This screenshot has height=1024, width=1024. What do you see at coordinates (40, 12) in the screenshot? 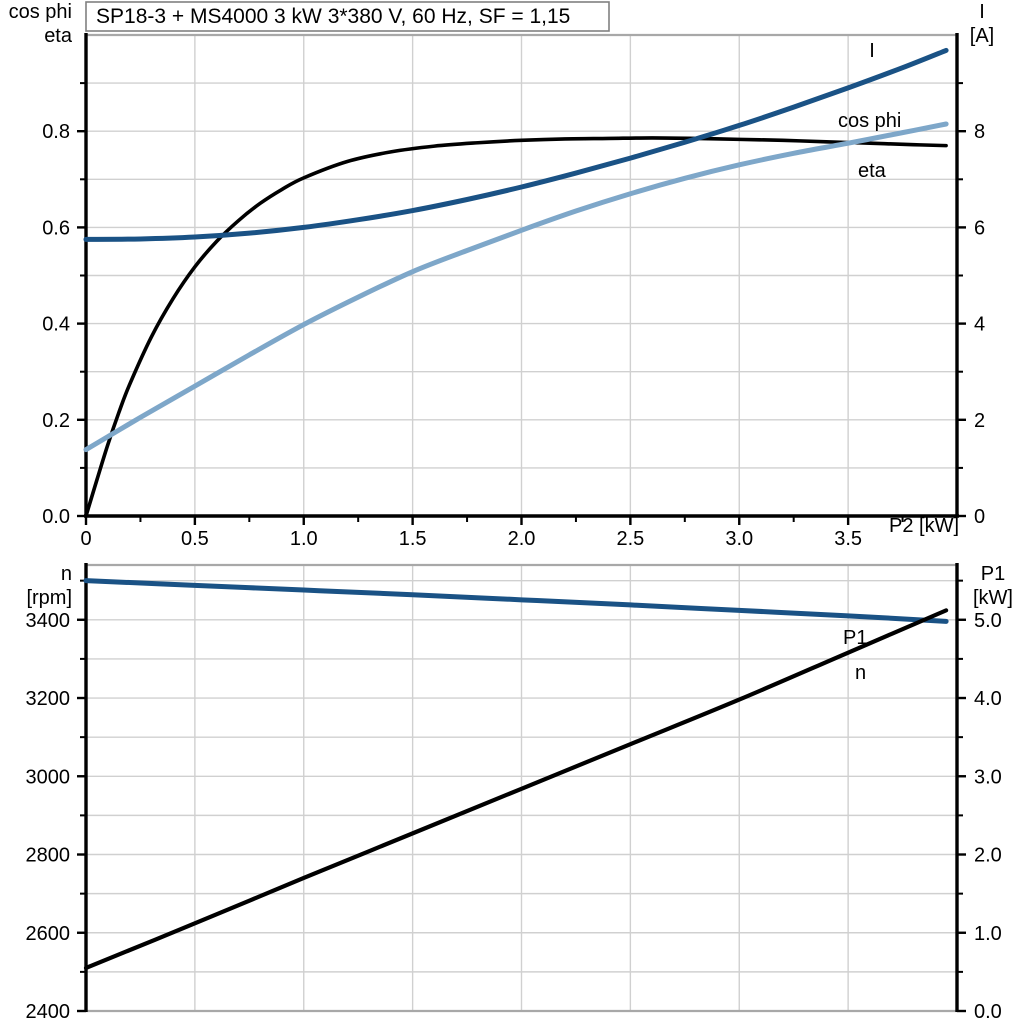
I see `top-left-axis-title-line1: cos phi` at bounding box center [40, 12].